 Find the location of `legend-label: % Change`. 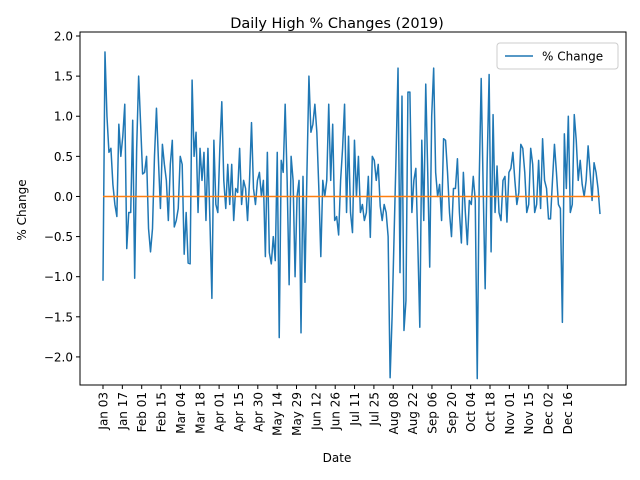

legend-label: % Change is located at coordinates (572, 57).